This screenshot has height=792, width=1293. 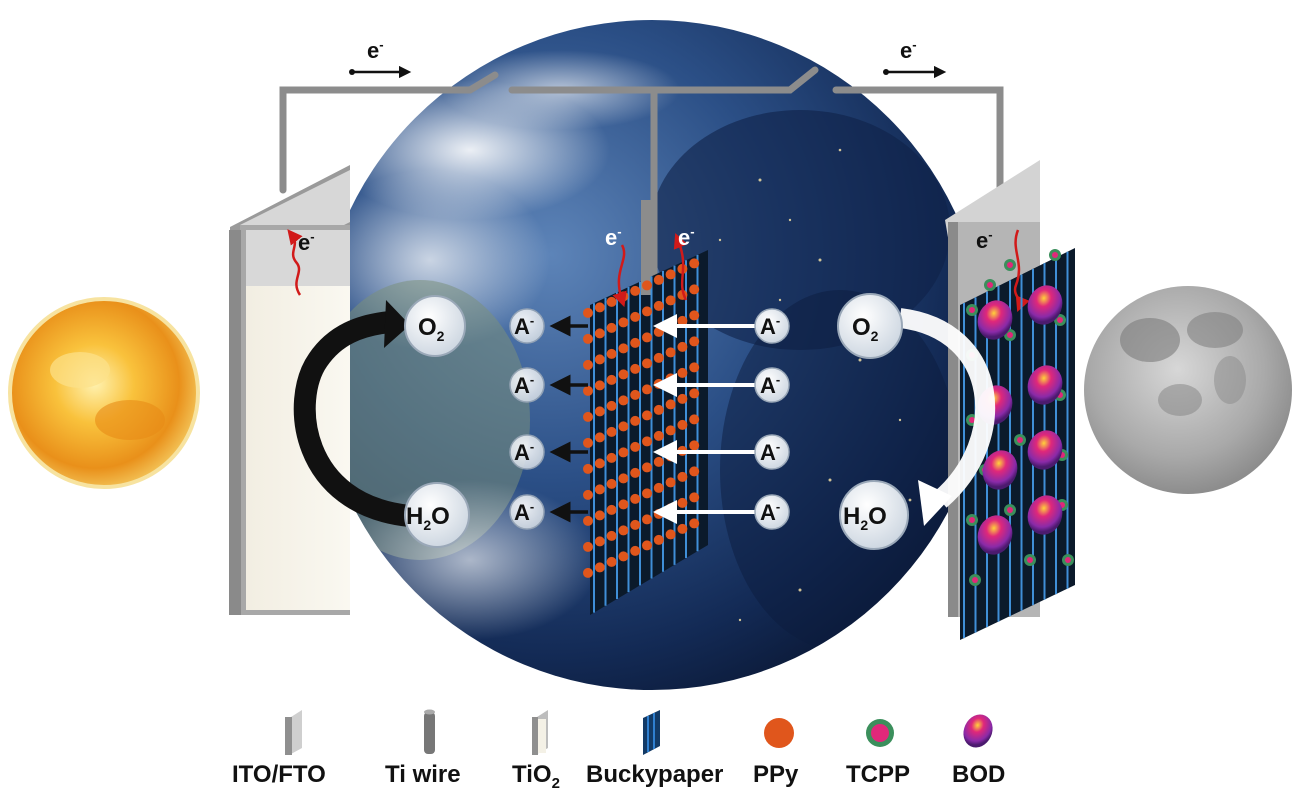 I want to click on bod-enzyme, so click(x=1045, y=515).